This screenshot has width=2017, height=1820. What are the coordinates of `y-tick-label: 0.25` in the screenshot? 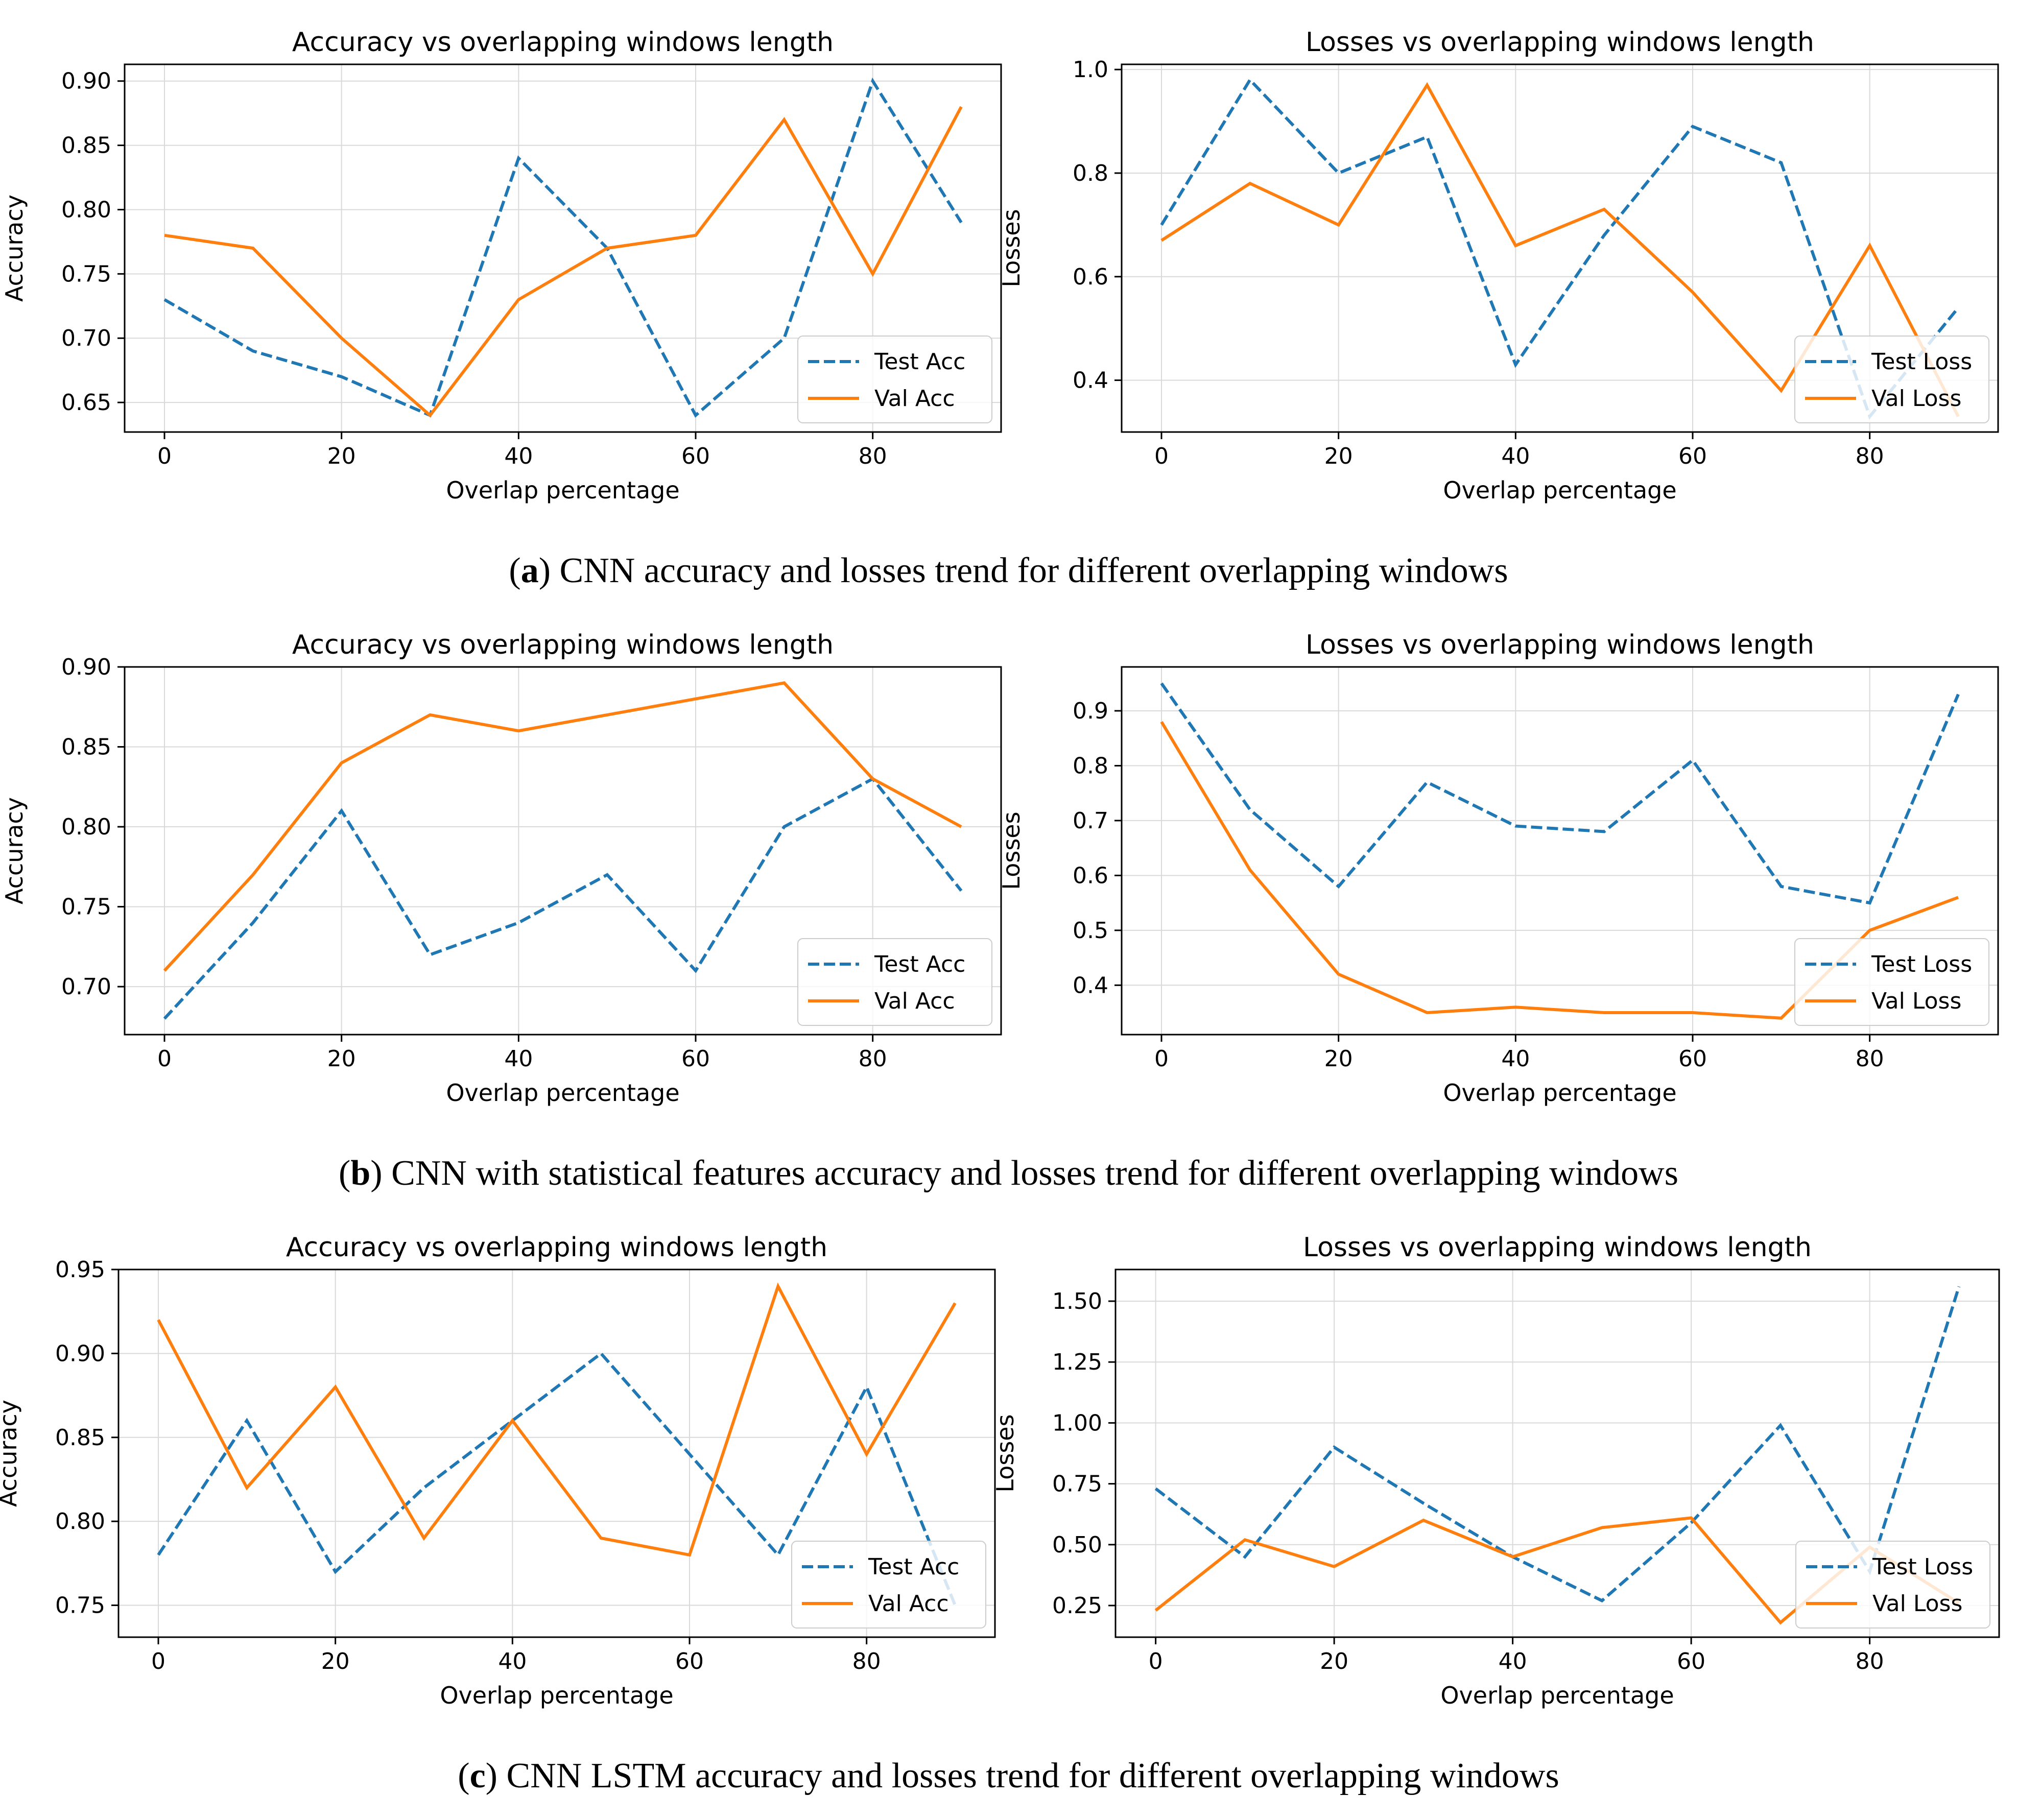 It's located at (1077, 1606).